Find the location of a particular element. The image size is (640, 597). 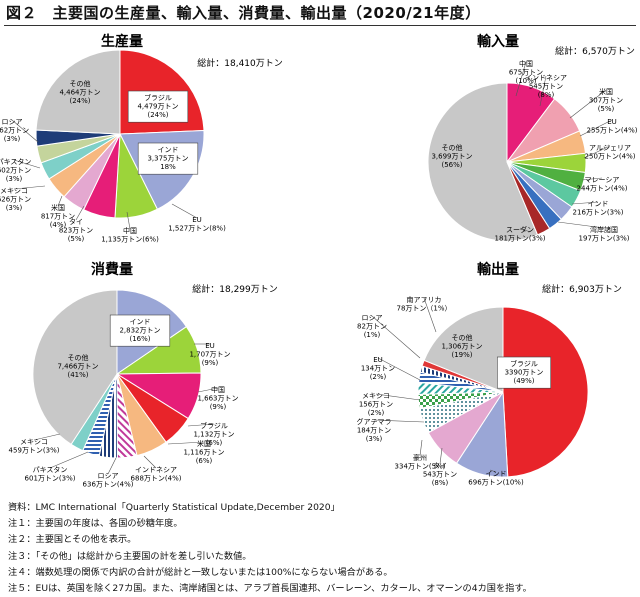

slice-label-6: マレーシア 244万トン(4%) is located at coordinates (602, 184).